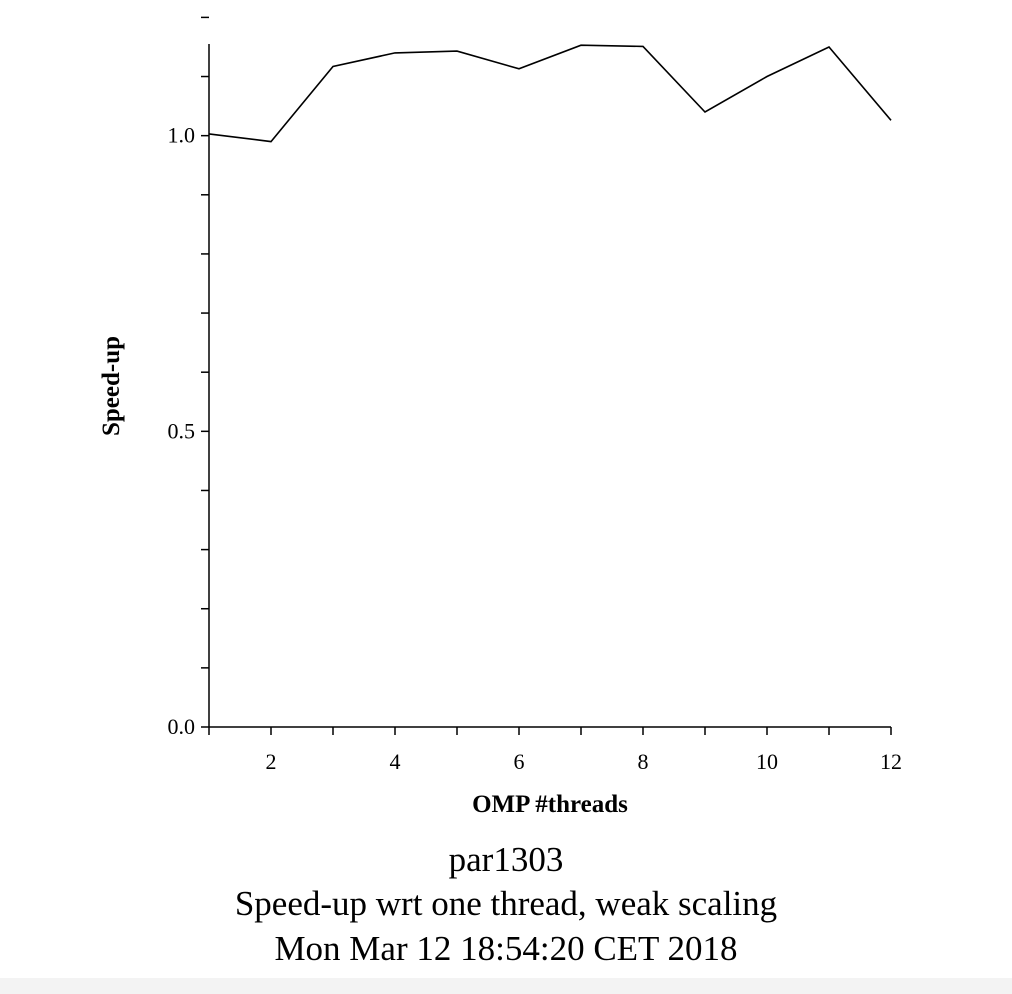  I want to click on x-tick-label: 4, so click(395, 761).